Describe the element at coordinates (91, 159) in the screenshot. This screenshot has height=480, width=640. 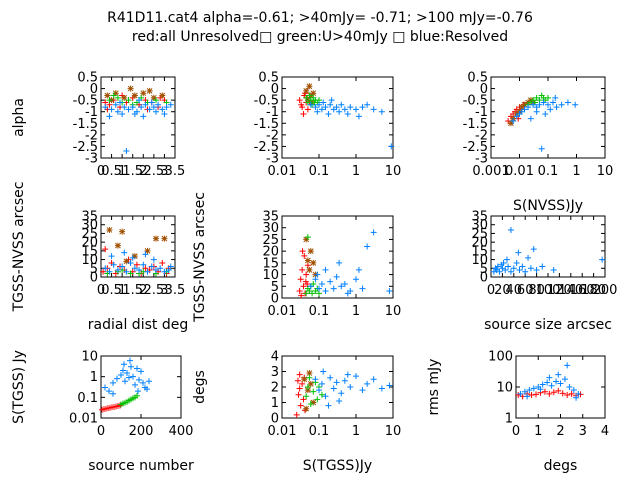
I see `y-tick-label: -3` at that location.